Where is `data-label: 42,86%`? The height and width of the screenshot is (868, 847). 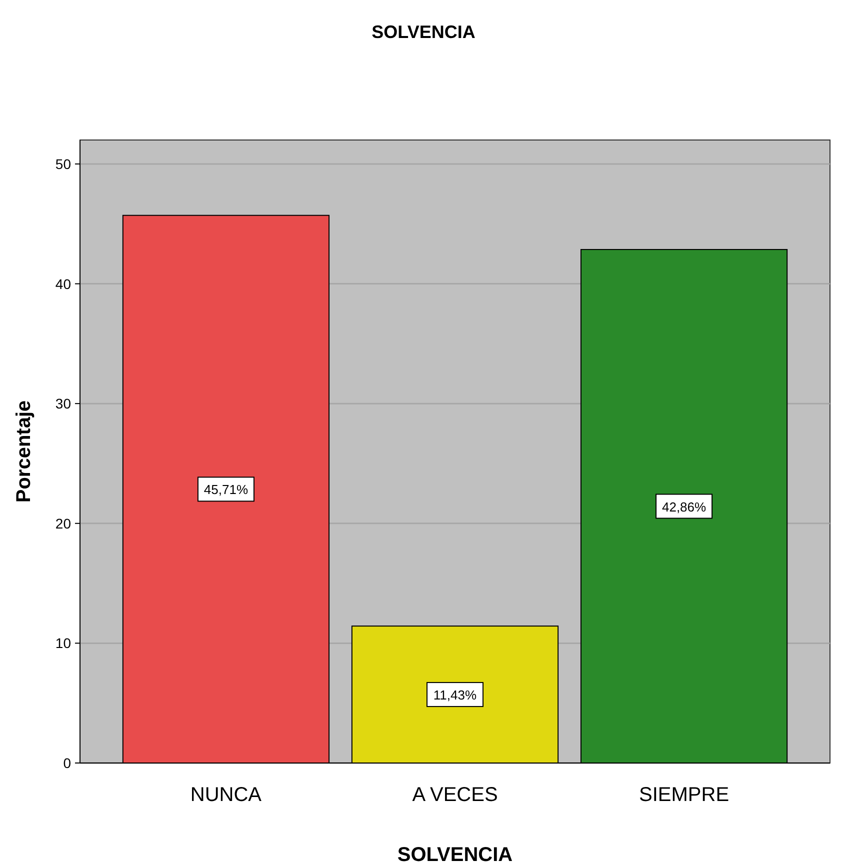 data-label: 42,86% is located at coordinates (684, 506).